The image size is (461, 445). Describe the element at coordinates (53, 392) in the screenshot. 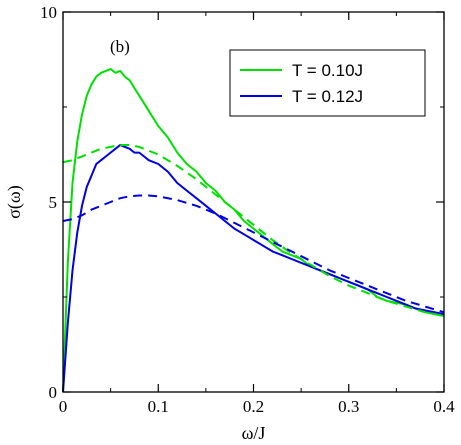

I see `y-tick-label: 0` at that location.